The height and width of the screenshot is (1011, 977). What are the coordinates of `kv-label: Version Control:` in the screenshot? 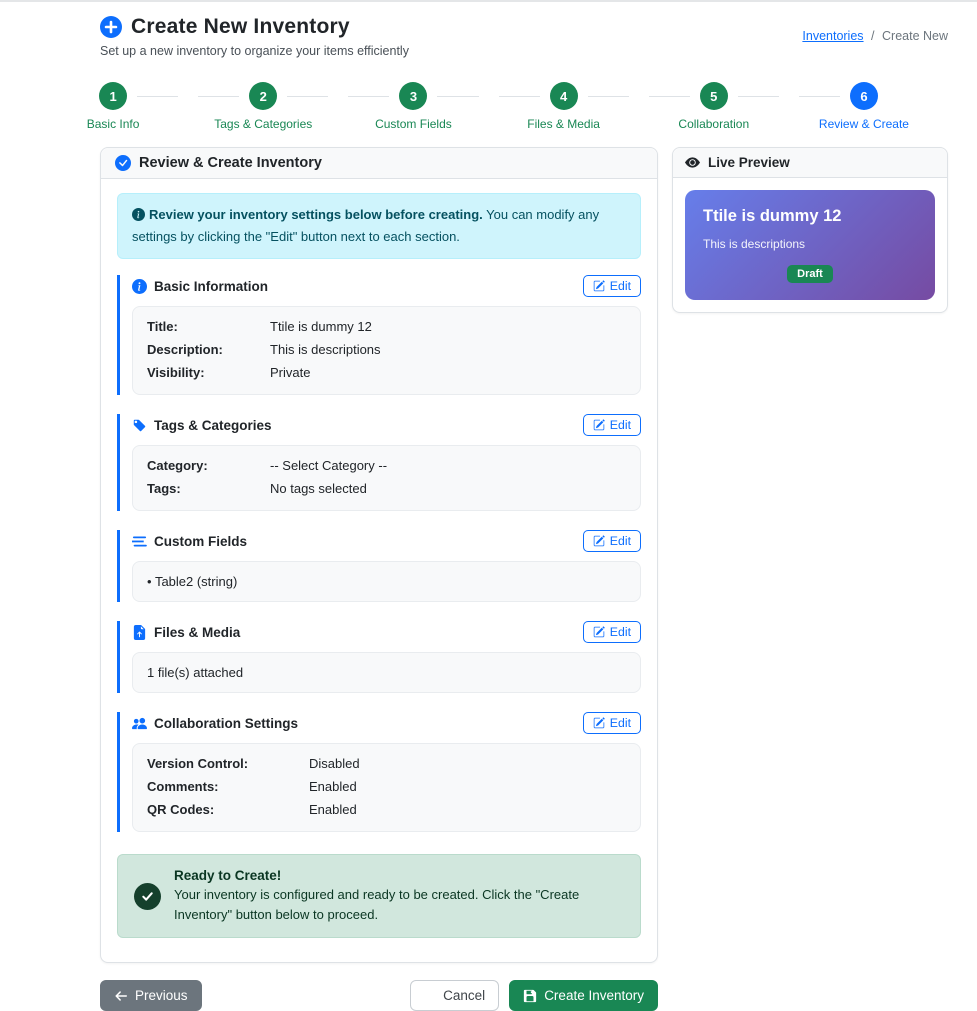 It's located at (198, 764).